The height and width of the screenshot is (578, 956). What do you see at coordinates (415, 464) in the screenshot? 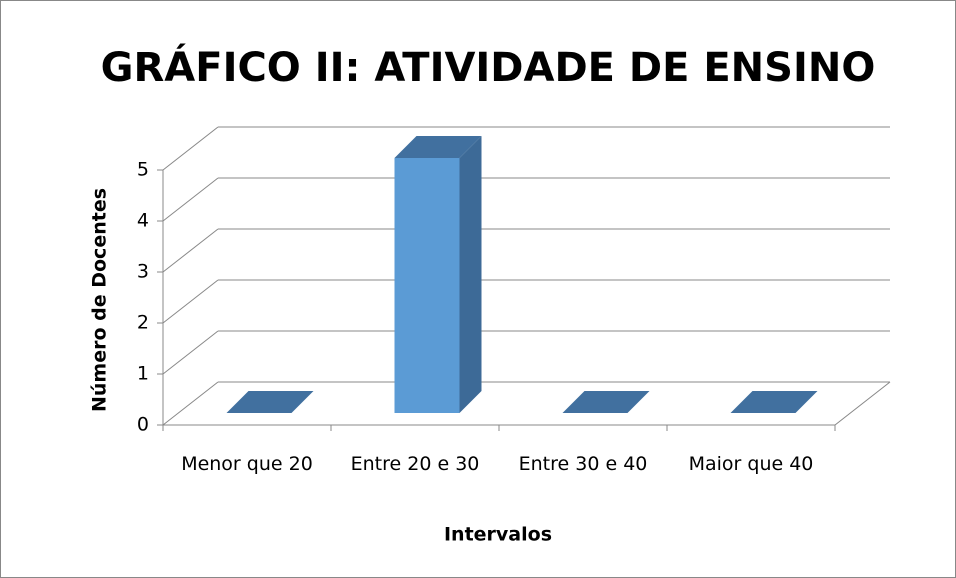
I see `x-tick-label: Entre 20 e 30` at bounding box center [415, 464].